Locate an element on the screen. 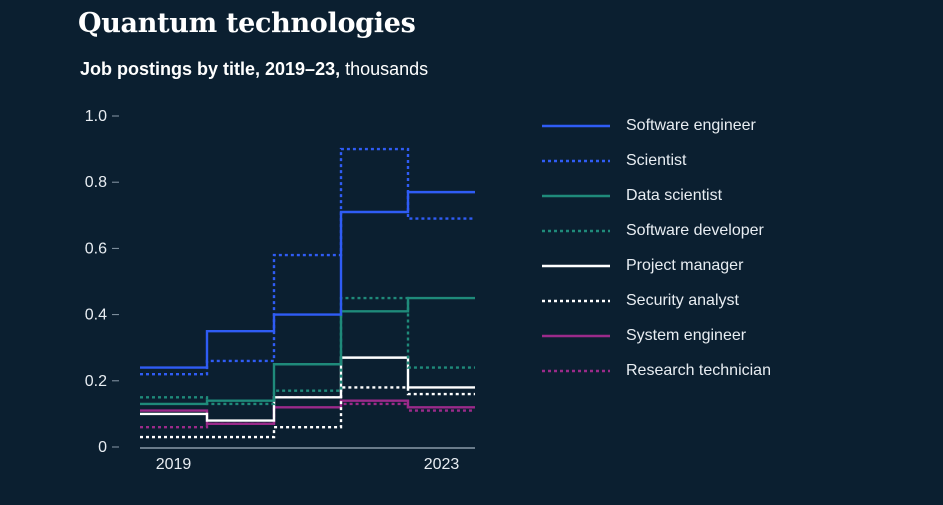 Image resolution: width=943 pixels, height=505 pixels. series-line-software-developer is located at coordinates (307, 351).